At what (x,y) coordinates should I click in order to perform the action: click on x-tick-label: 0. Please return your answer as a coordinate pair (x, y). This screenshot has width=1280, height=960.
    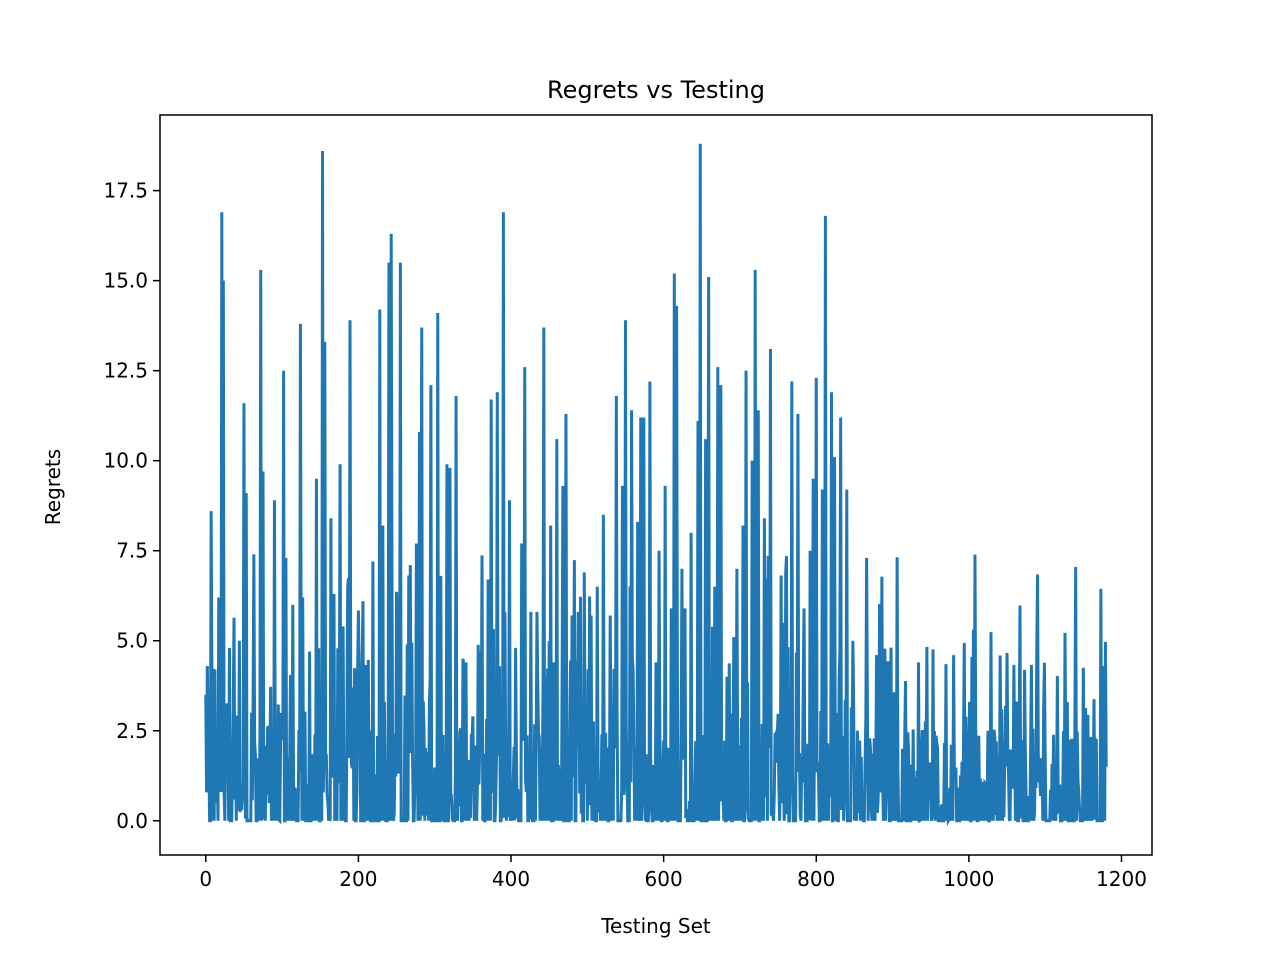
    Looking at the image, I should click on (205, 879).